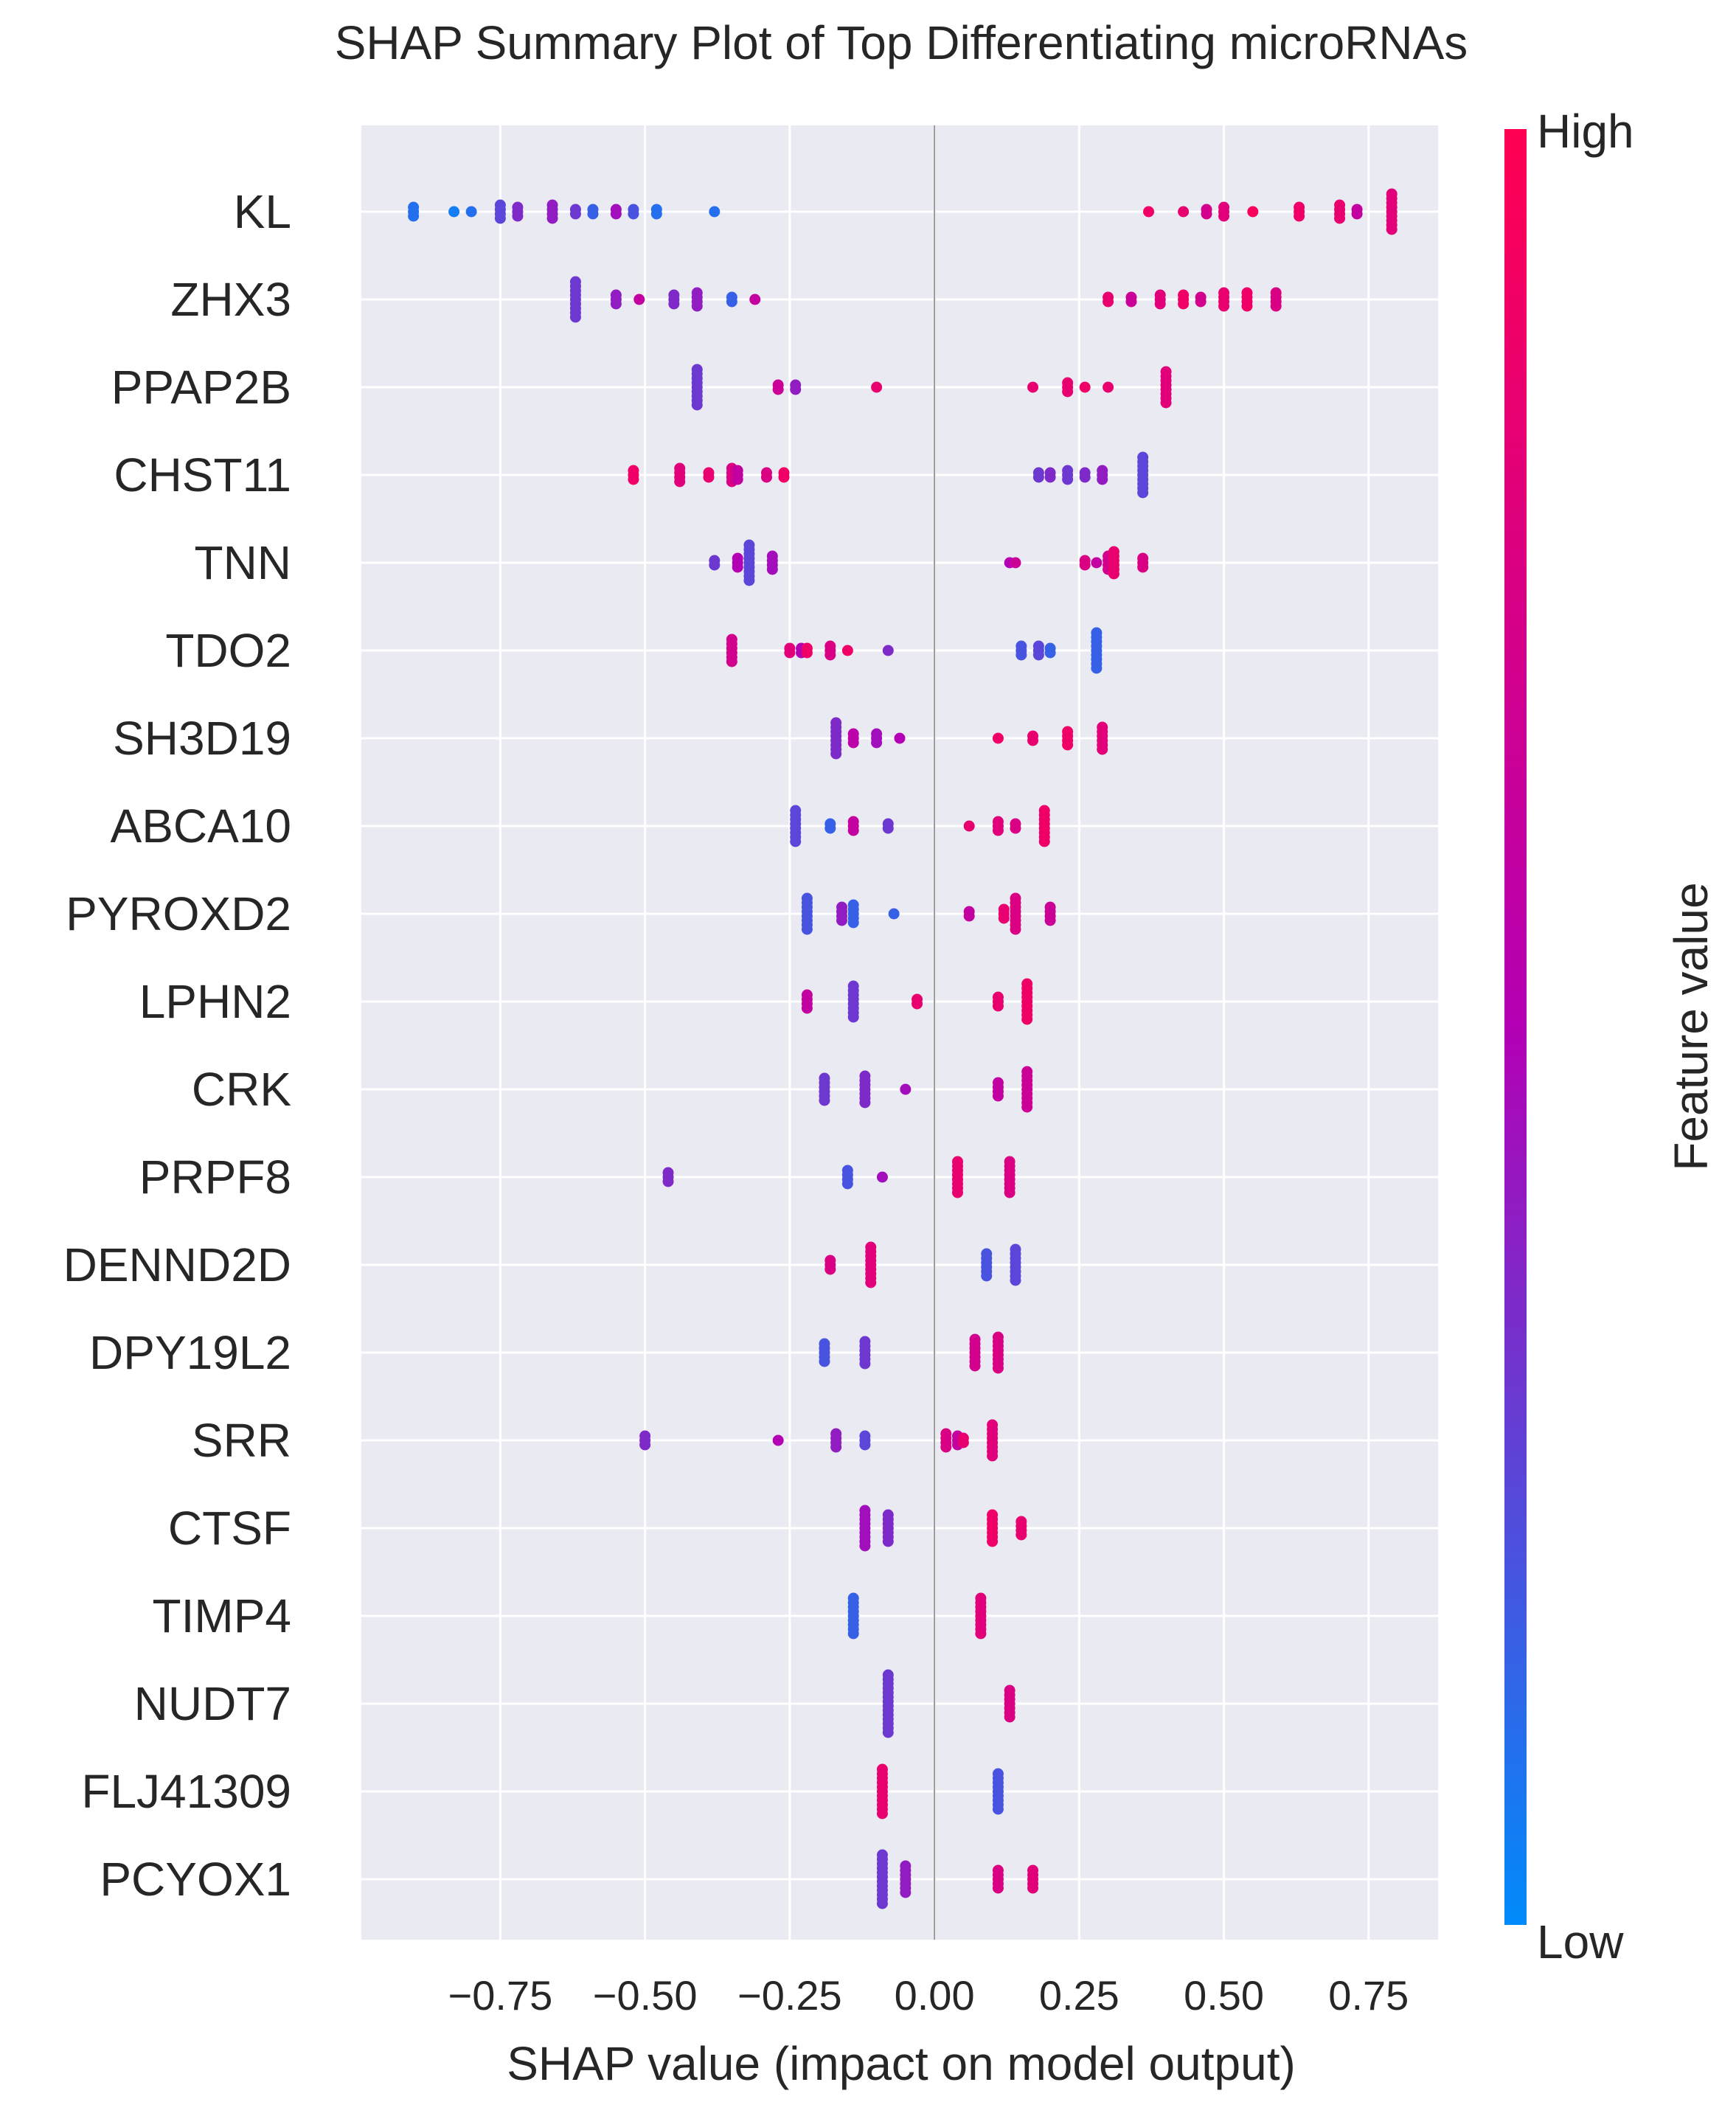 The image size is (1736, 2113). What do you see at coordinates (243, 562) in the screenshot?
I see `feature-label: TNN` at bounding box center [243, 562].